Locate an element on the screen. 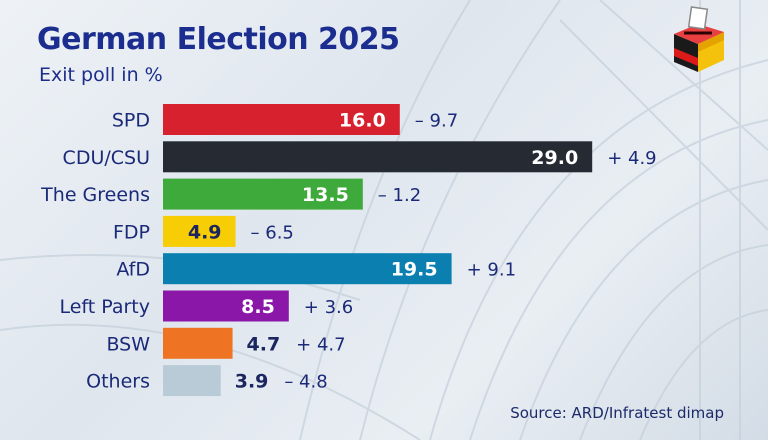  category-label-the-greens: The Greens is located at coordinates (95, 195).